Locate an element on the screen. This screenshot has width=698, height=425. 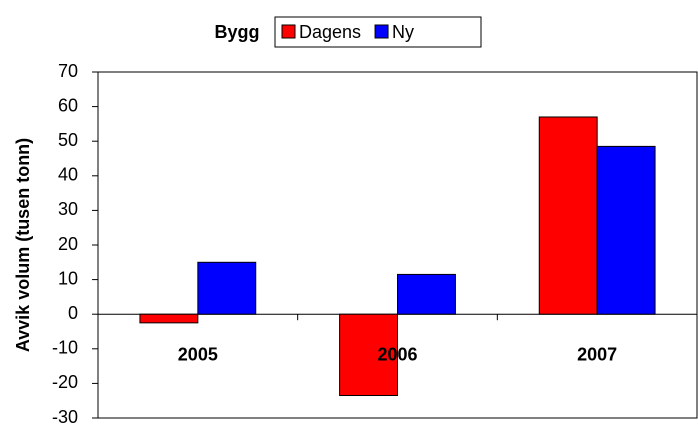
y-tick-label: 10 is located at coordinates (68, 278).